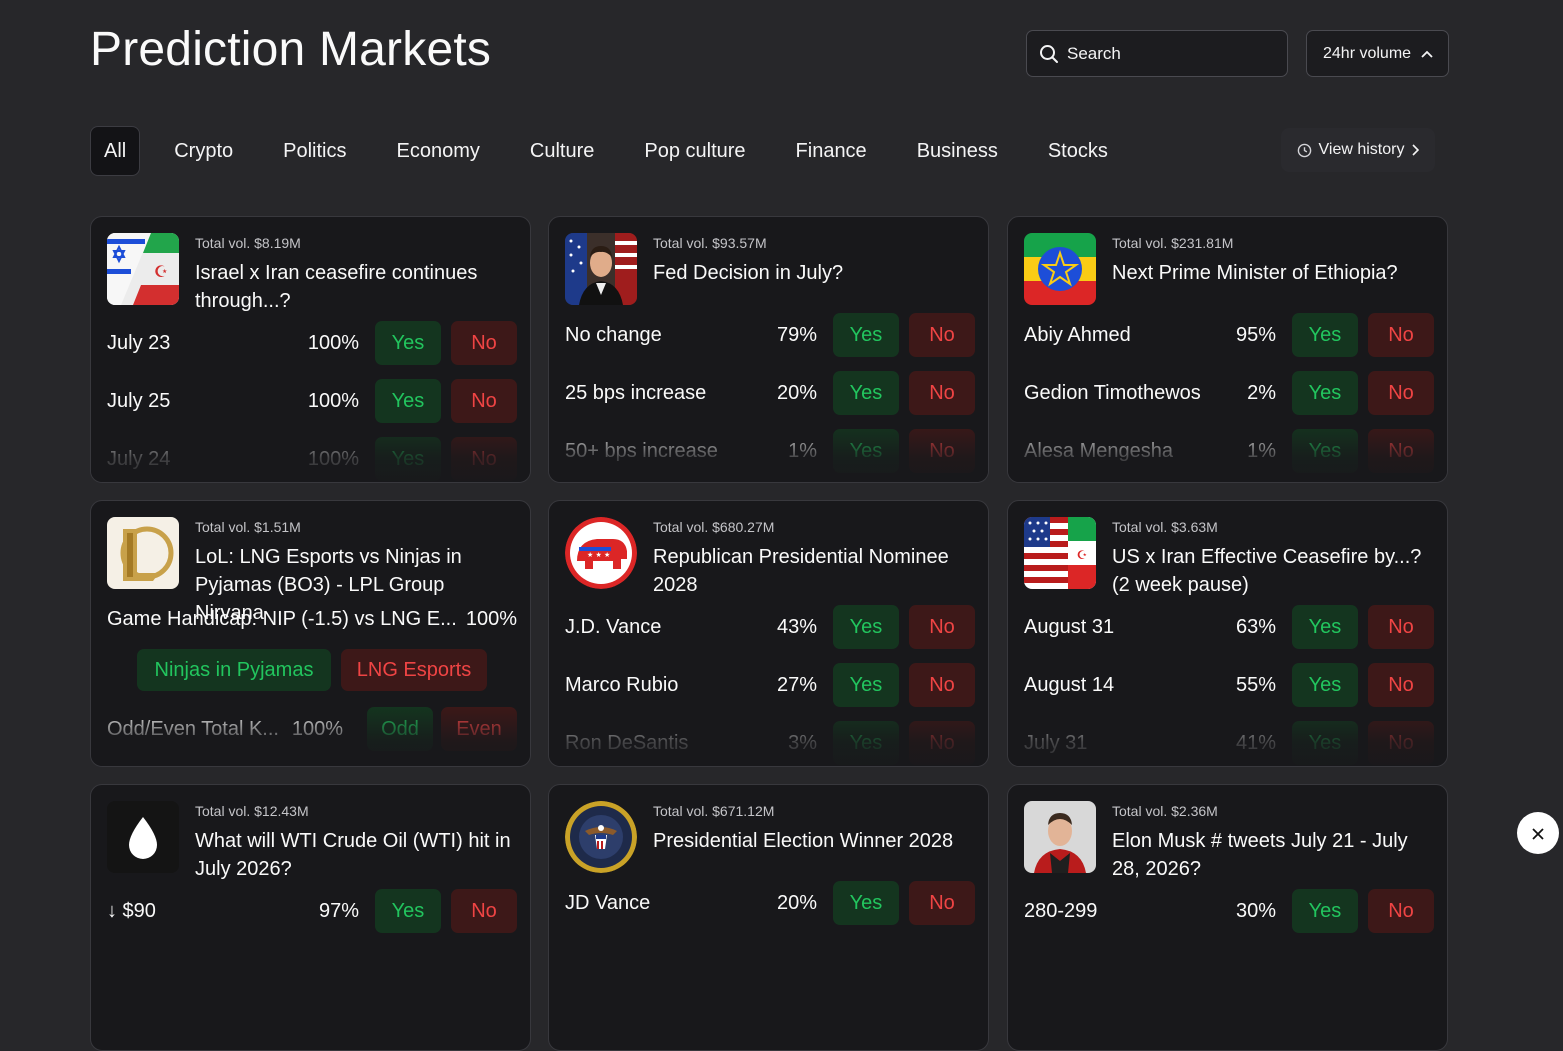 The image size is (1563, 1051). What do you see at coordinates (1255, 627) in the screenshot?
I see `outcome-percent: 63%` at bounding box center [1255, 627].